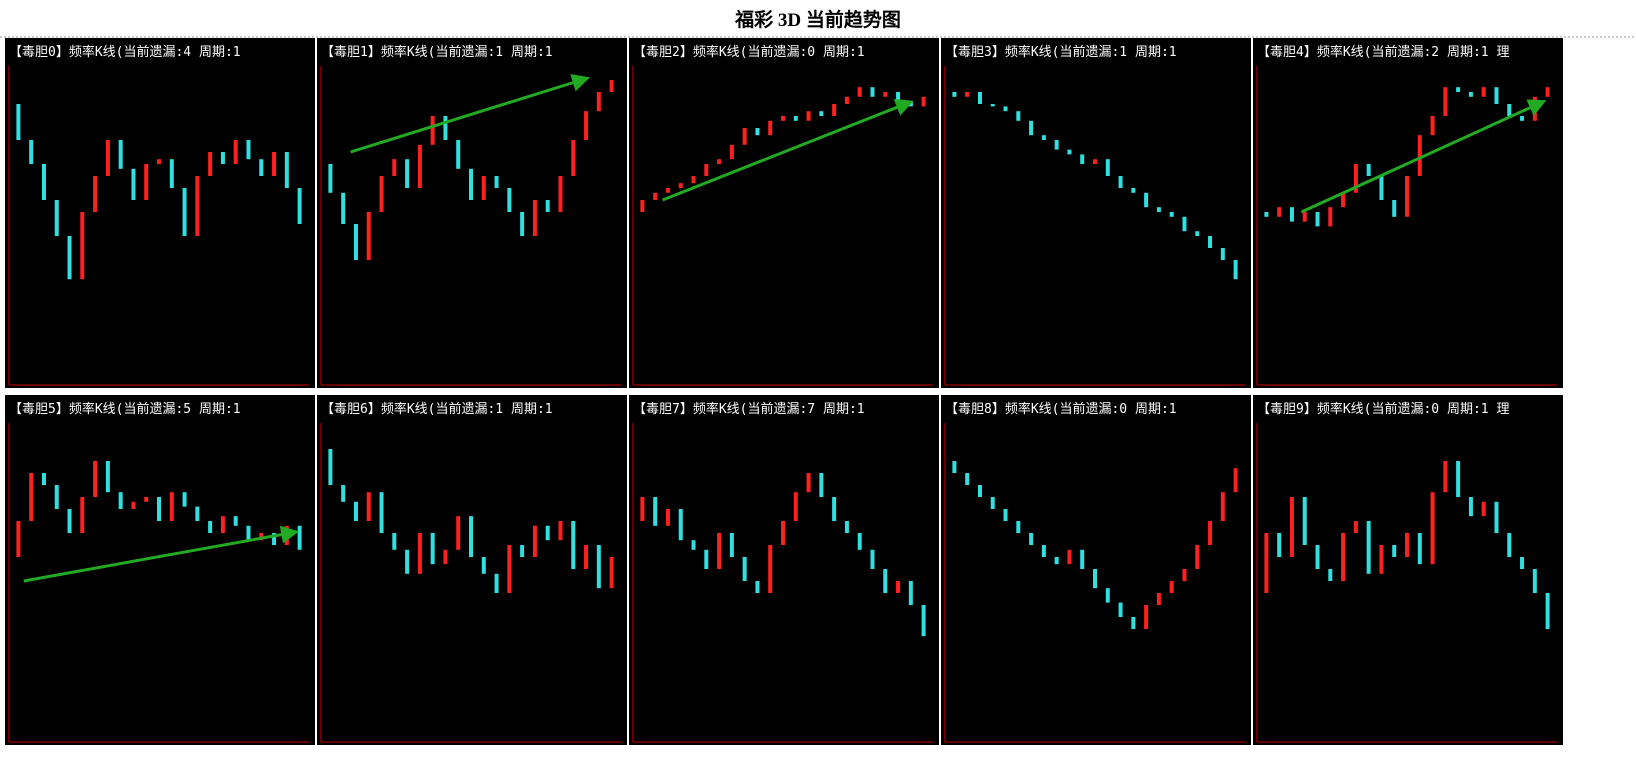 Image resolution: width=1636 pixels, height=781 pixels. What do you see at coordinates (1096, 570) in the screenshot?
I see `panel: 【毒胆8】频率K线(当前遗漏:0 周期:1` at bounding box center [1096, 570].